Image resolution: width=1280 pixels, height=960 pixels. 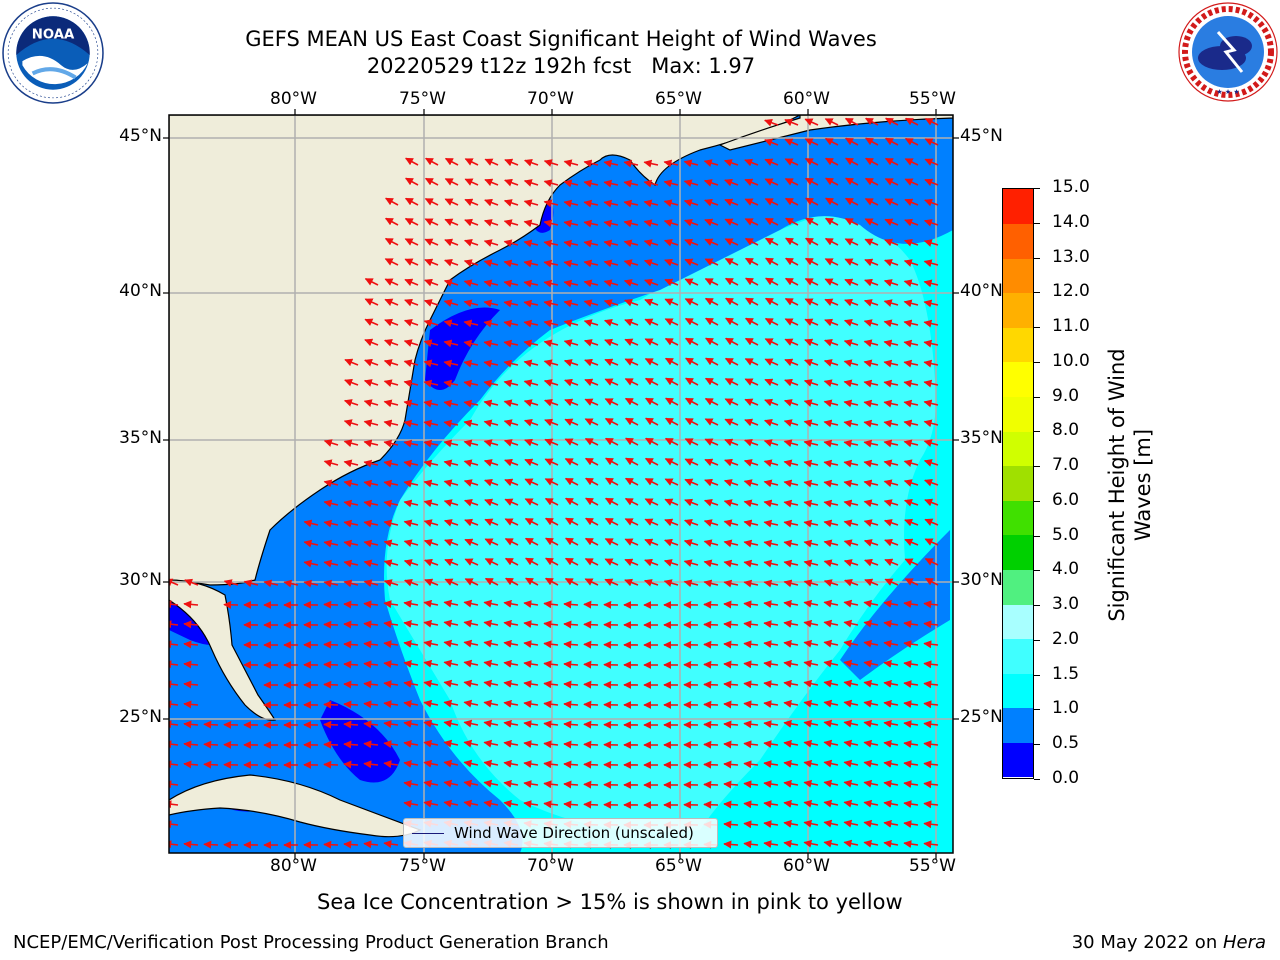 What do you see at coordinates (1018, 656) in the screenshot?
I see `colorbar-segment` at bounding box center [1018, 656].